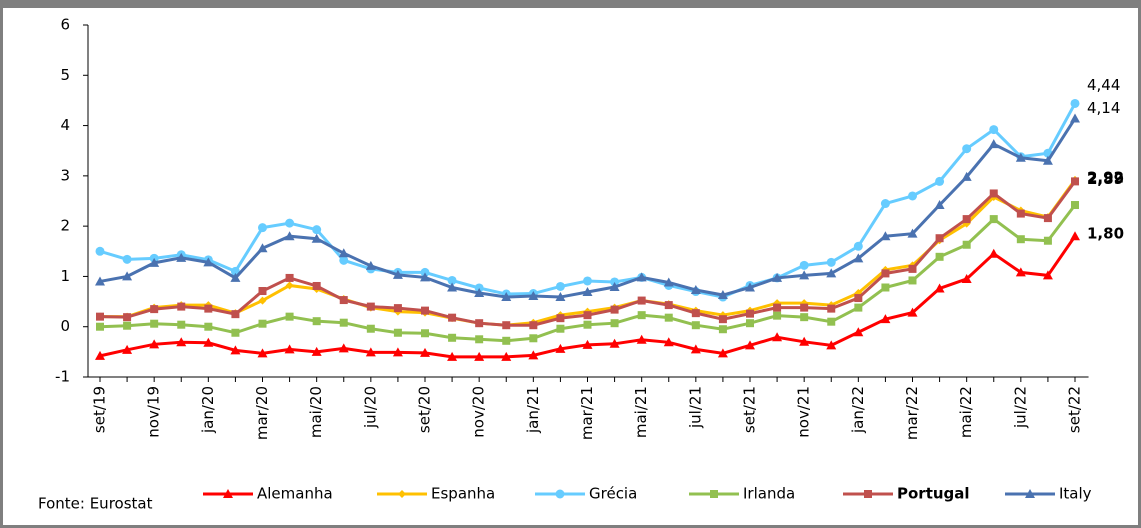 The width and height of the screenshot is (1141, 528). What do you see at coordinates (912, 413) in the screenshot?
I see `x-tick-label: mar/22` at bounding box center [912, 413].